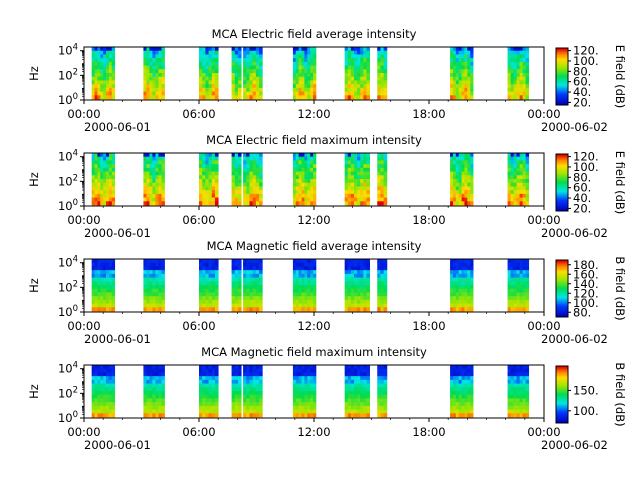 The image size is (640, 484). What do you see at coordinates (562, 394) in the screenshot?
I see `colorbar-frame` at bounding box center [562, 394].